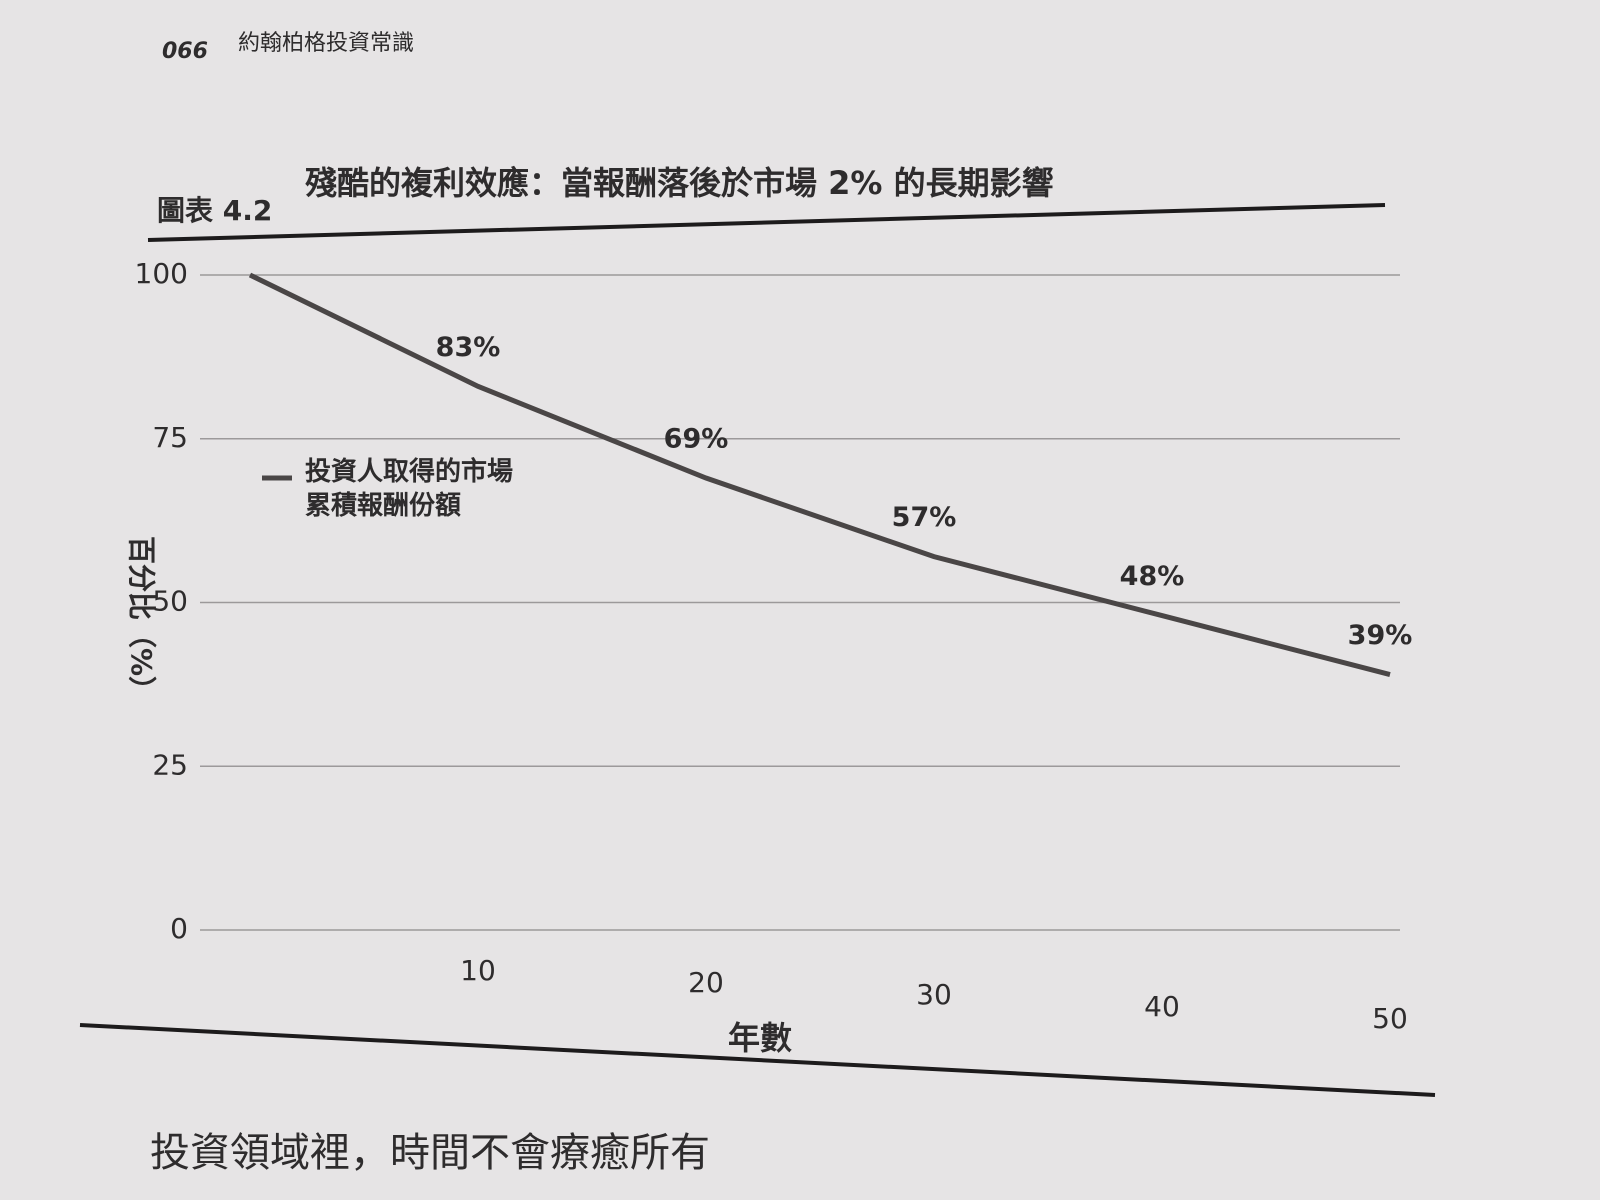 Image resolution: width=1600 pixels, height=1200 pixels. I want to click on bottom-rule, so click(757, 1060).